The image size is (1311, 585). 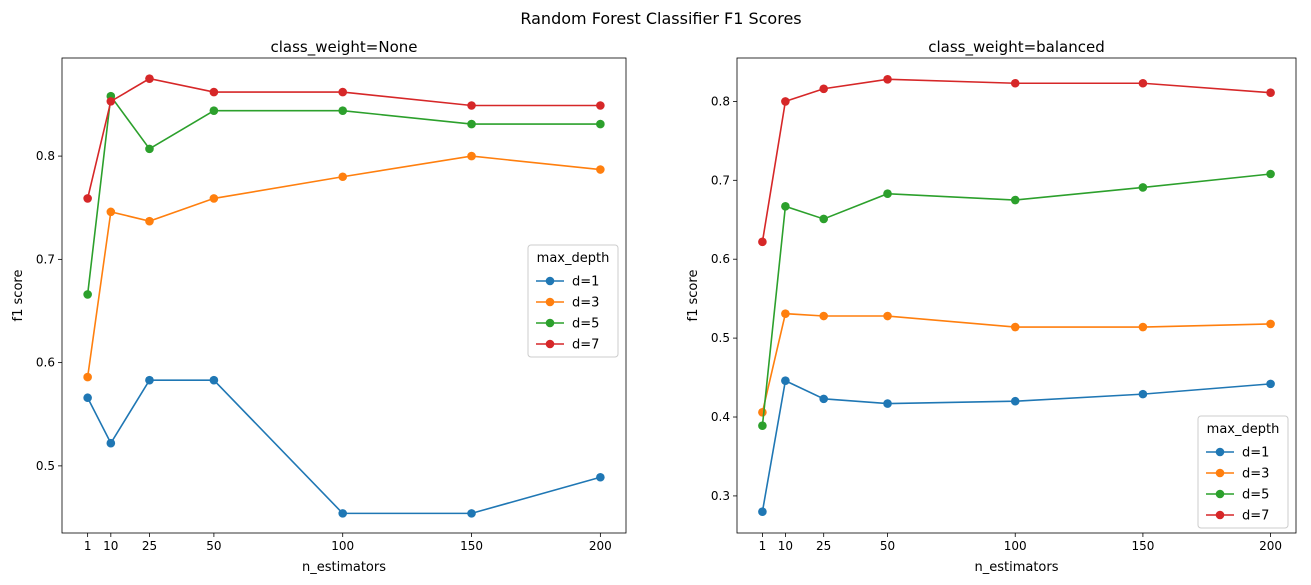 What do you see at coordinates (585, 303) in the screenshot?
I see `legend-entry-label: d=3` at bounding box center [585, 303].